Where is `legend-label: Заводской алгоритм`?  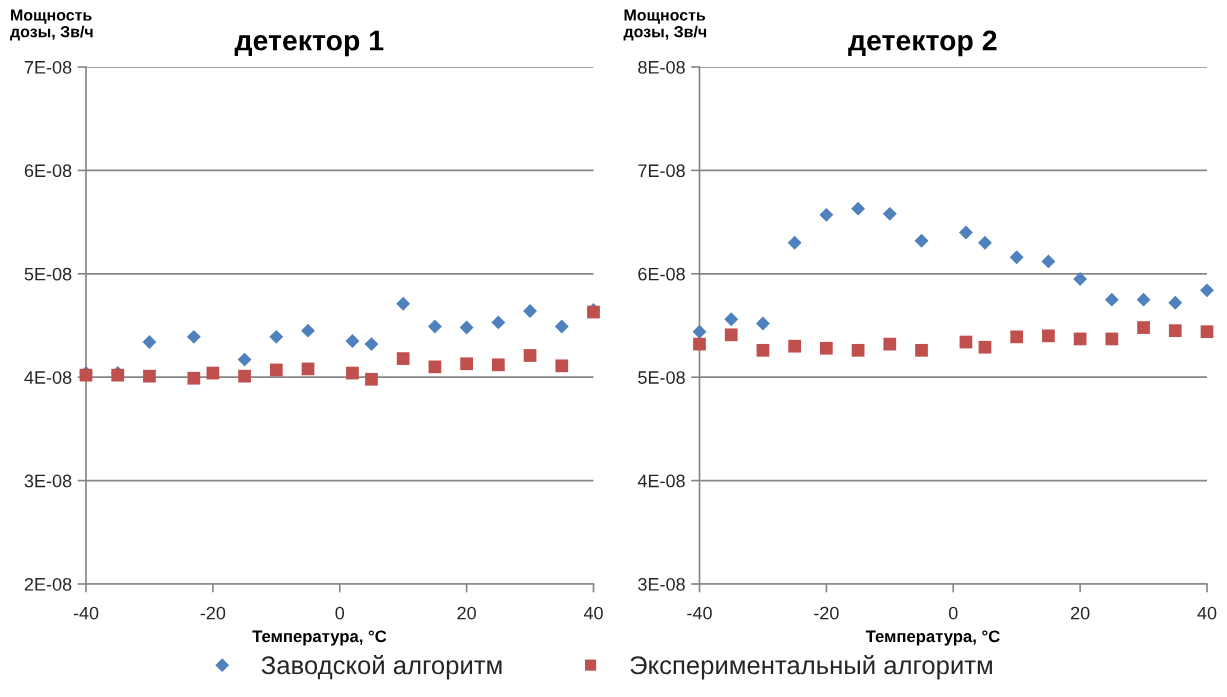
legend-label: Заводской алгоритм is located at coordinates (381, 667).